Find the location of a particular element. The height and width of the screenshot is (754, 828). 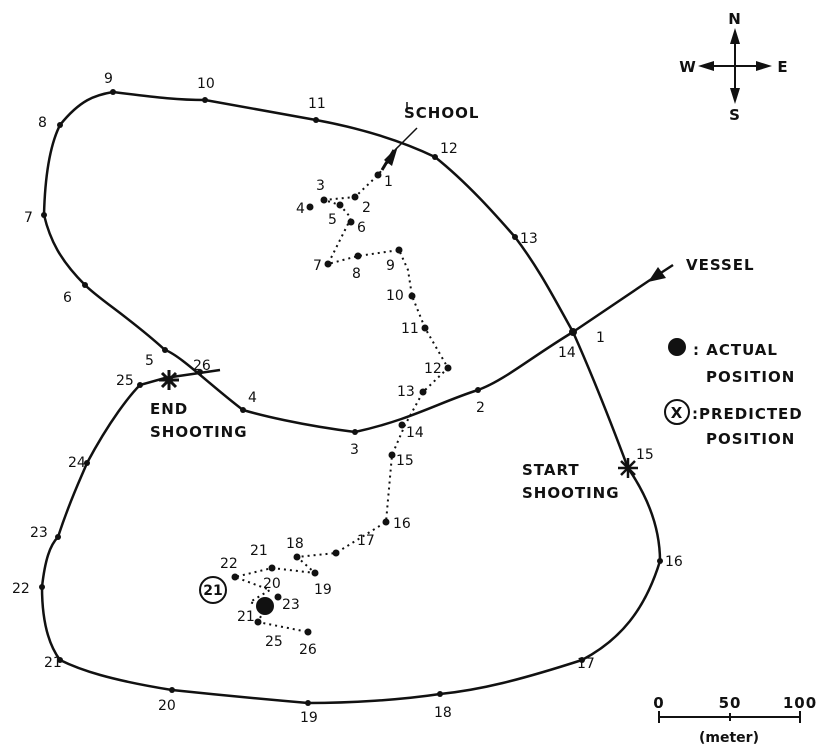

vessel-mark-11: 11 is located at coordinates (317, 104).